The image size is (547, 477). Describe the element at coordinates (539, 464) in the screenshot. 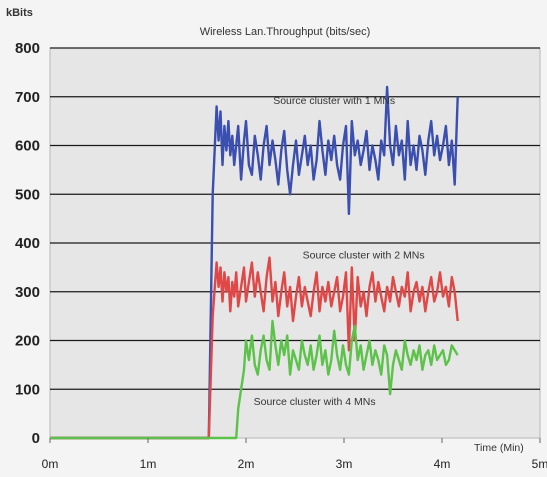

I see `x-tick-label: 5m` at that location.